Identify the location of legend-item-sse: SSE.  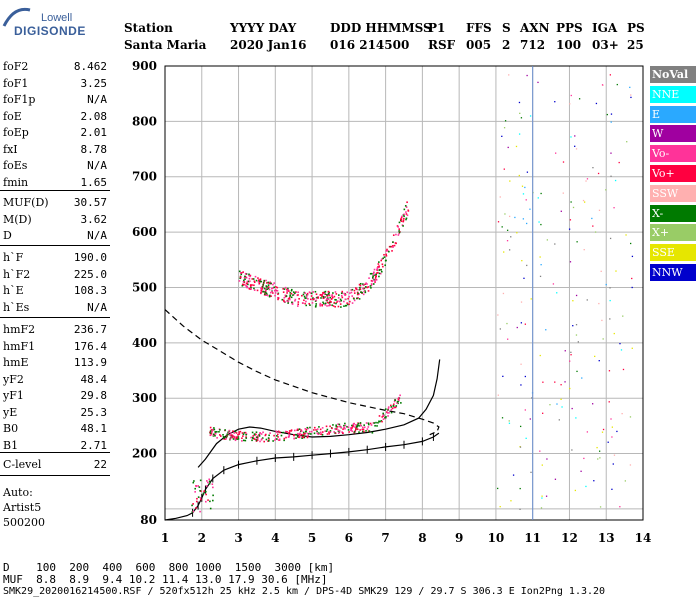
(673, 253).